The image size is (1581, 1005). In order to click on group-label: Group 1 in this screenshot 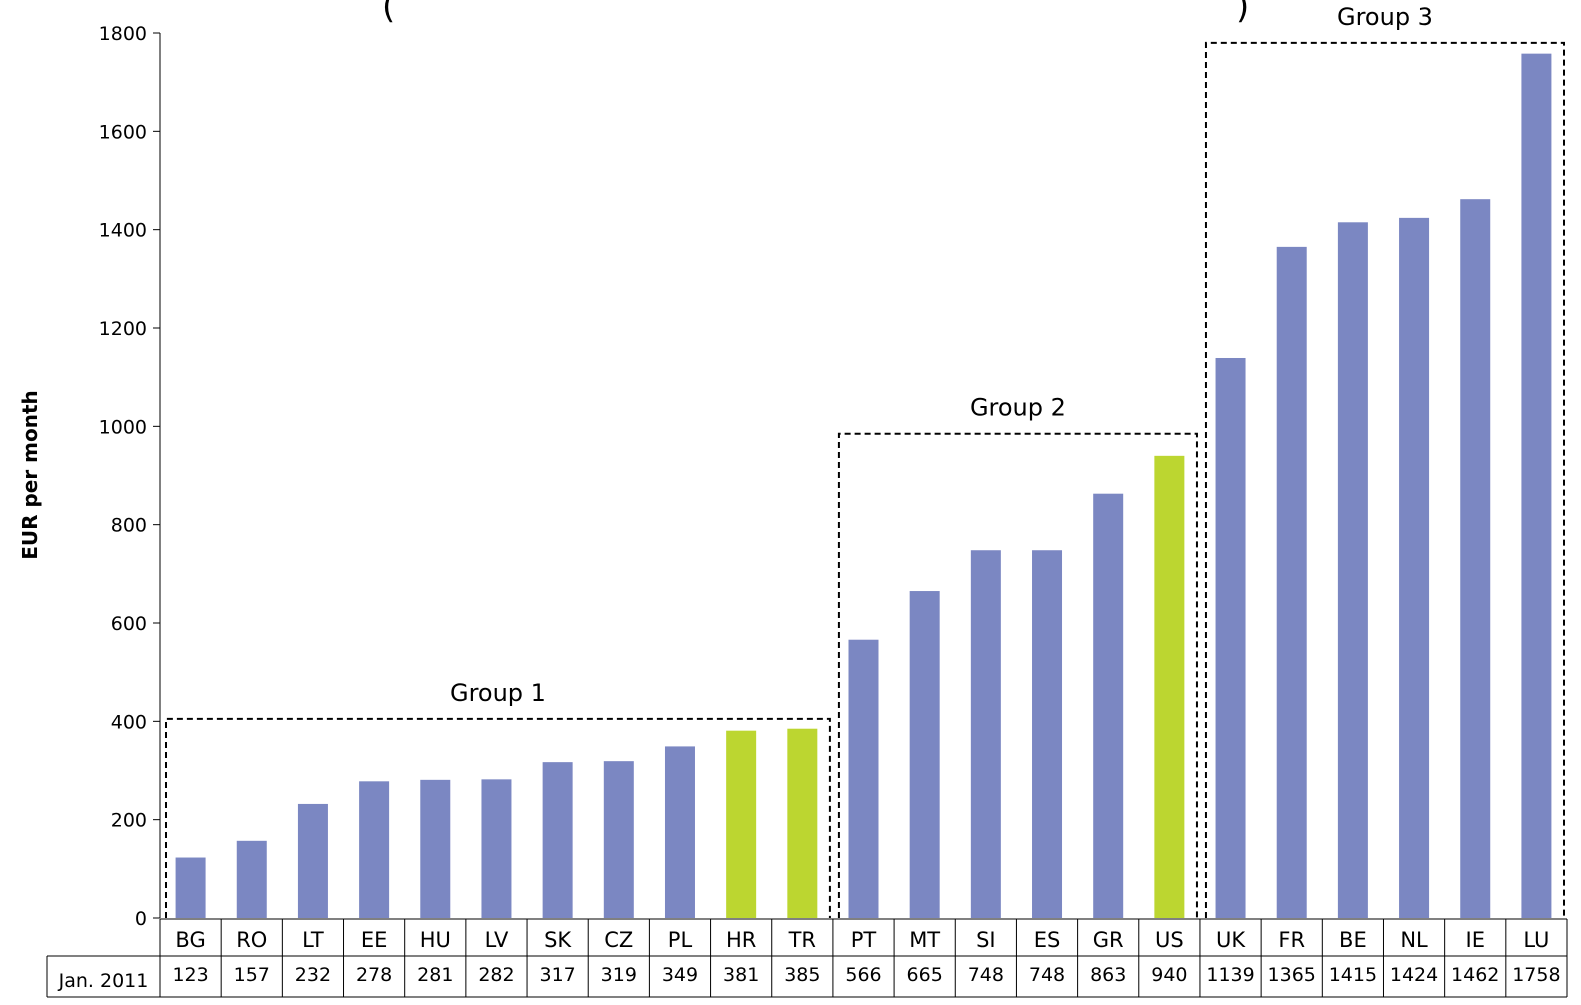, I will do `click(498, 693)`.